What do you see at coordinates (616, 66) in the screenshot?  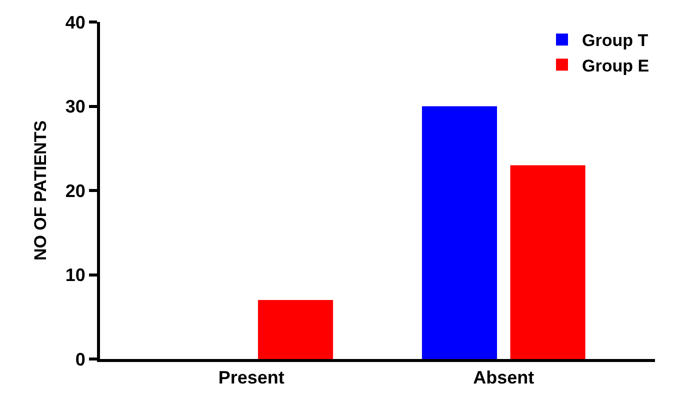 I see `legend-label: Group E` at bounding box center [616, 66].